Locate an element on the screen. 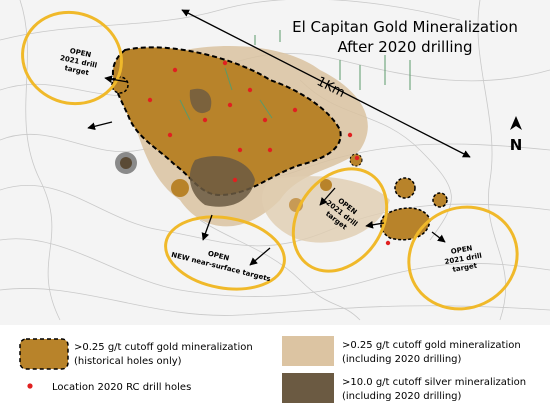  title: After 2020 drilling is located at coordinates (404, 47).